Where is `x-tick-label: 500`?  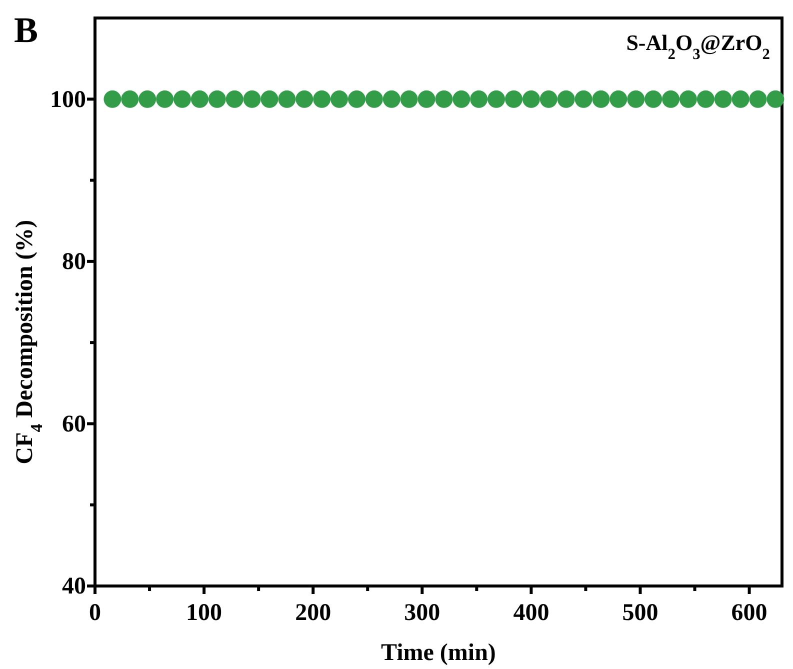 x-tick-label: 500 is located at coordinates (640, 613).